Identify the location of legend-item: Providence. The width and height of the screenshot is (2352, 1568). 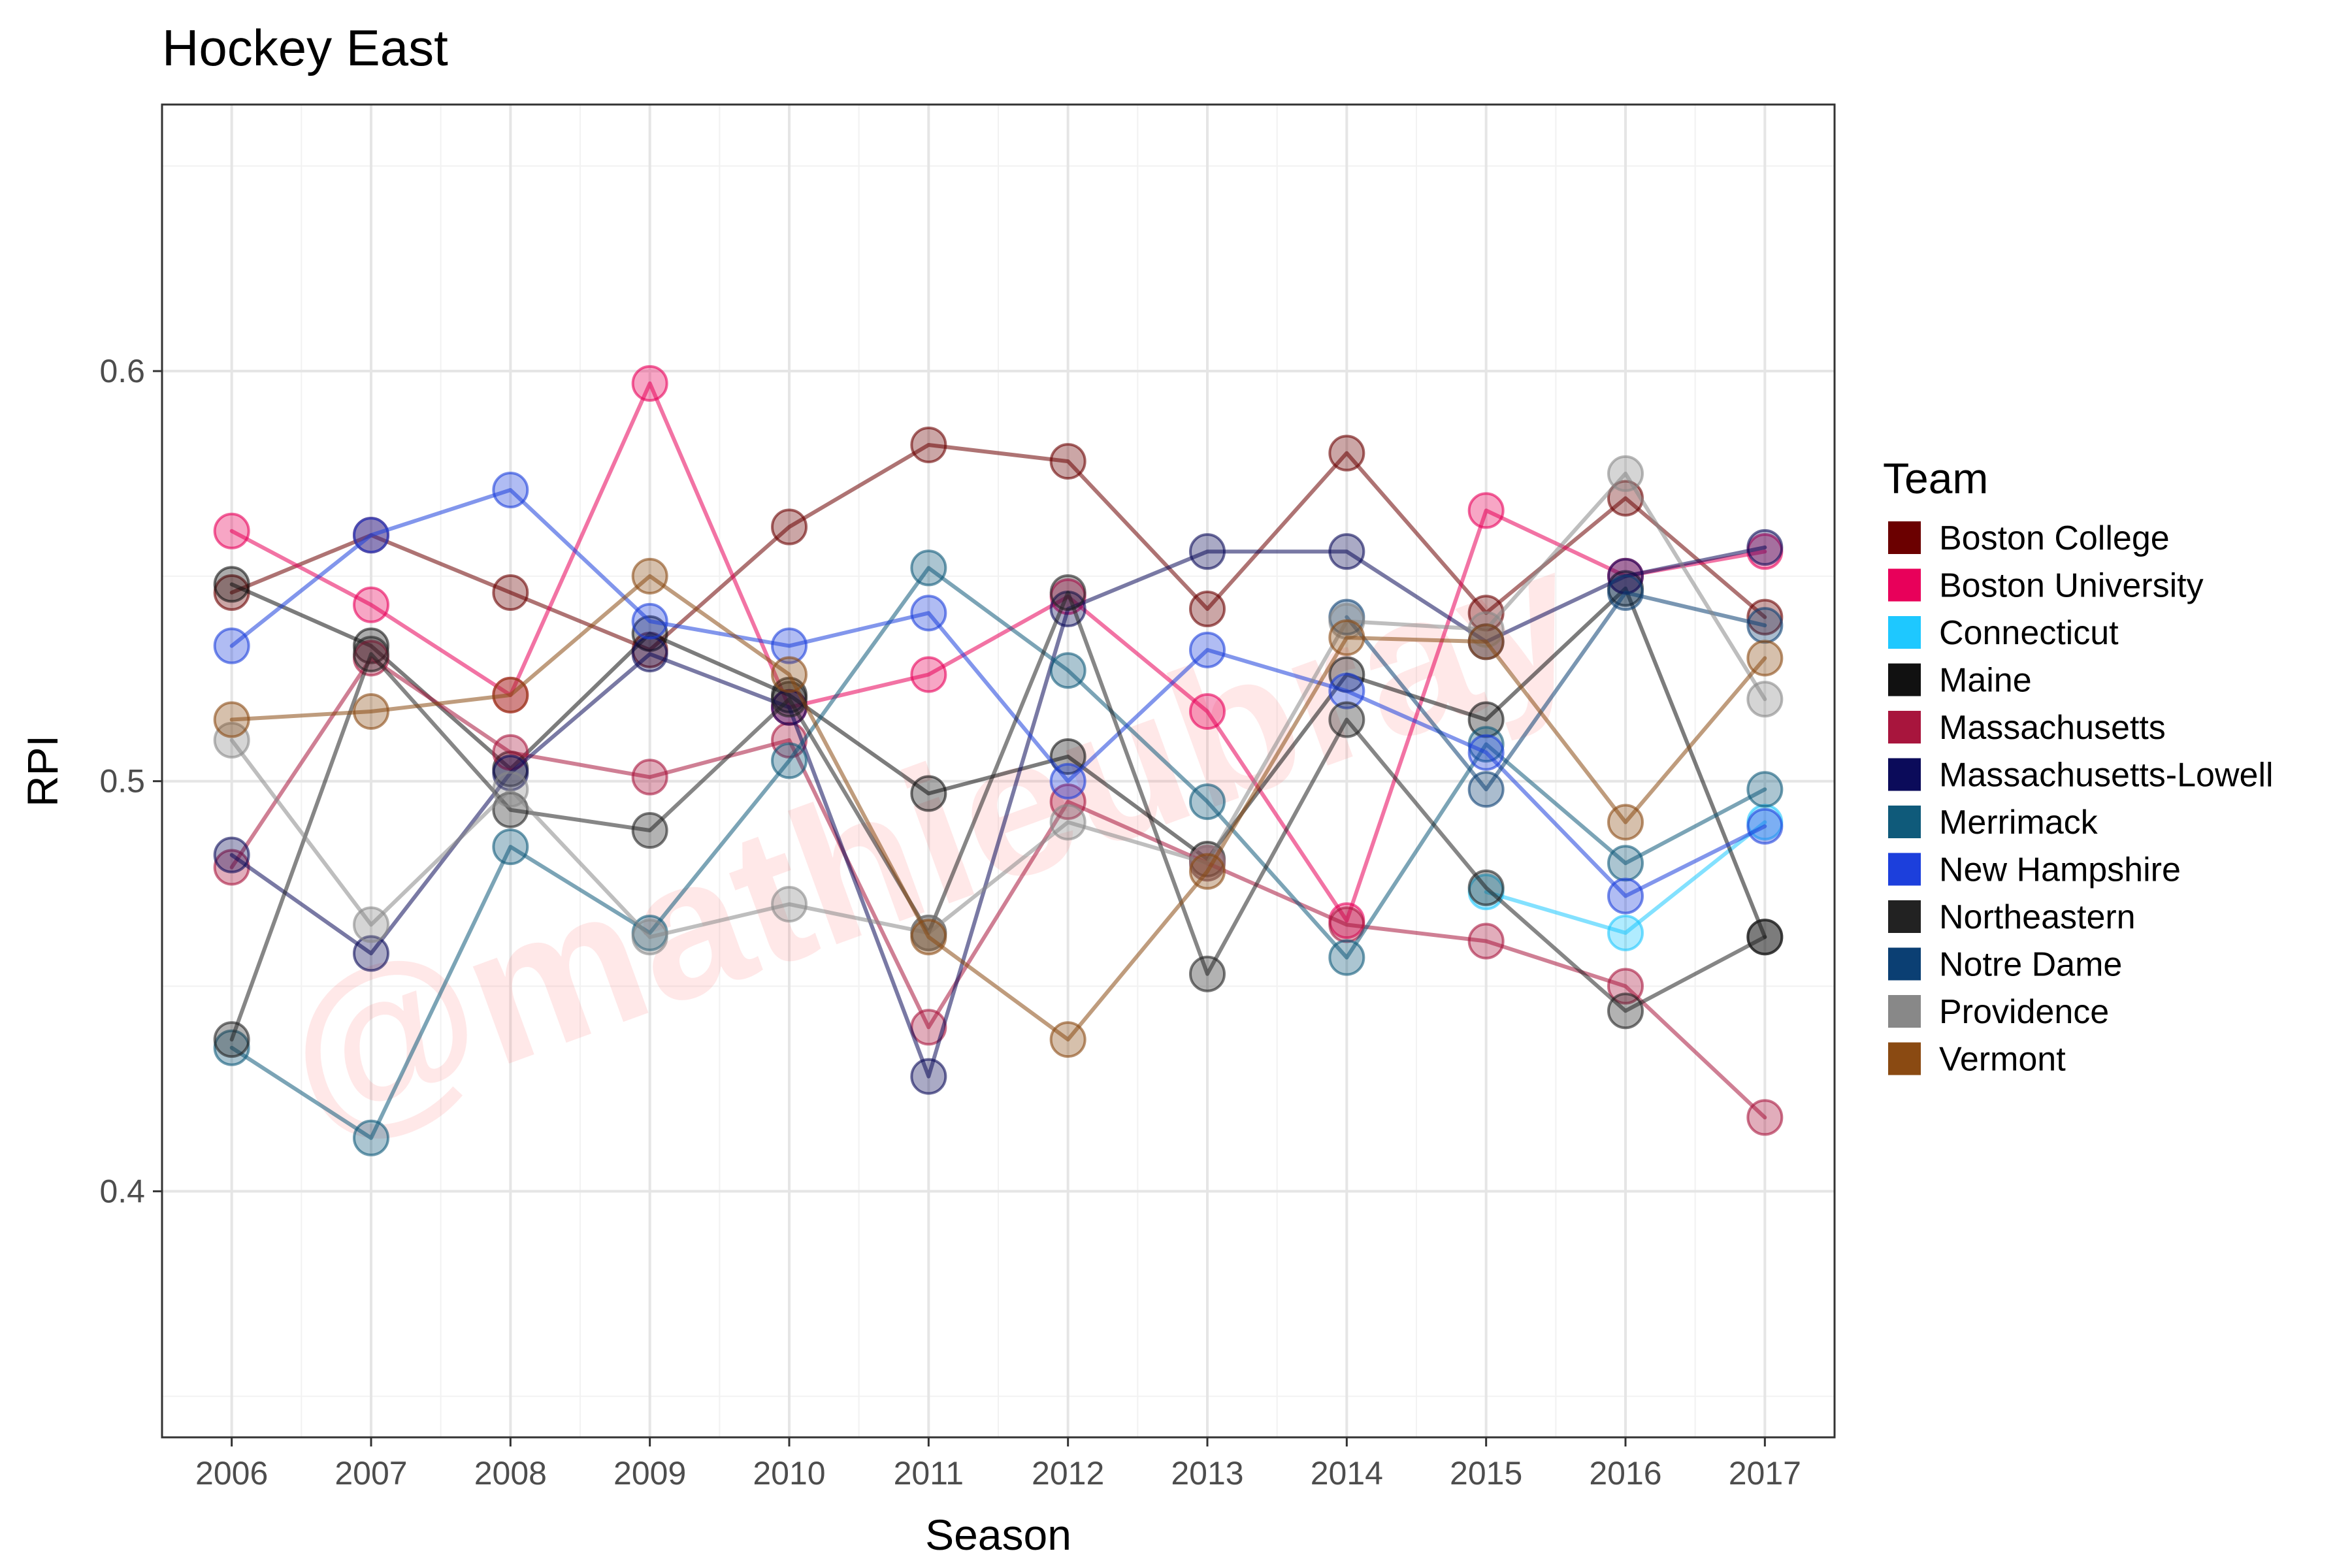
(1998, 1012).